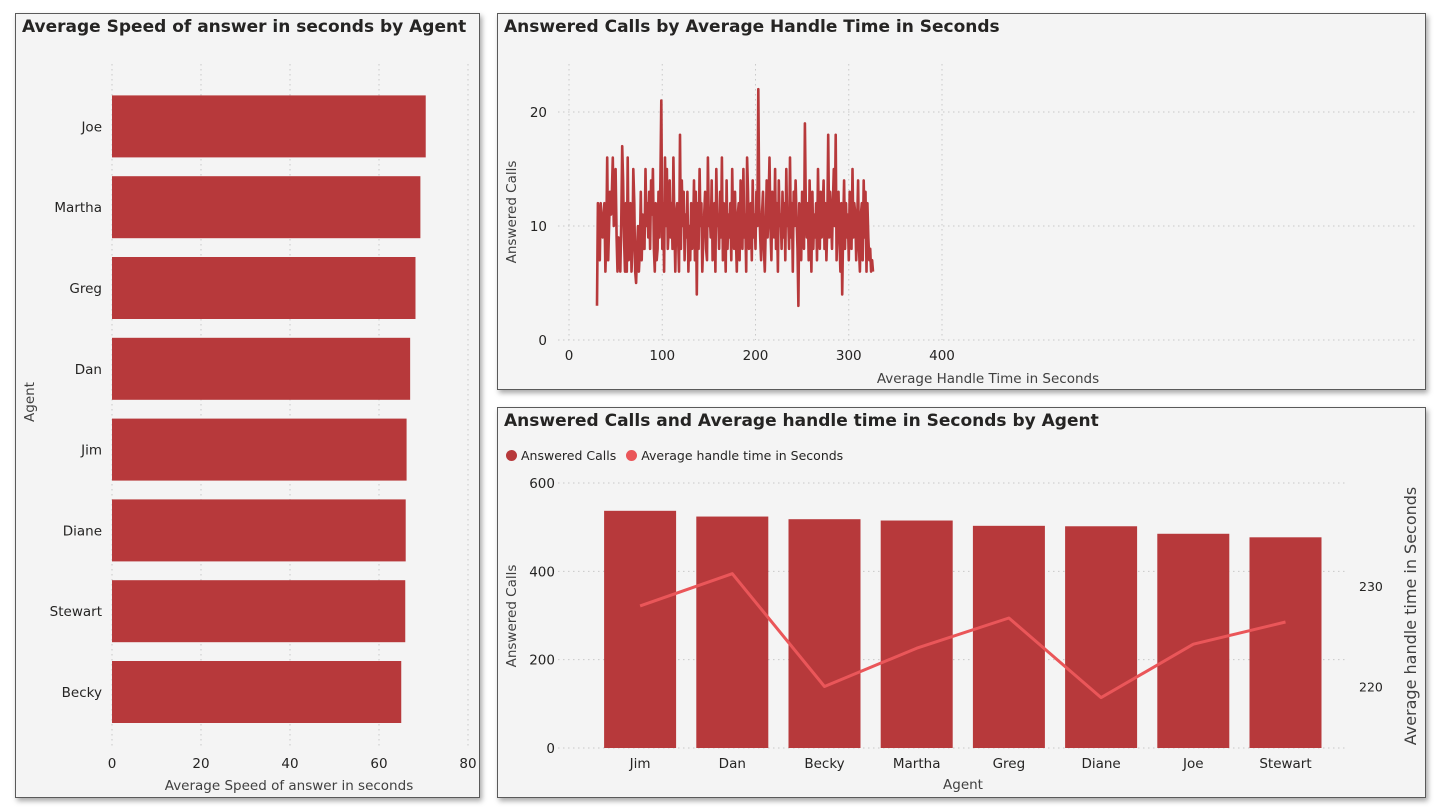 This screenshot has height=808, width=1438. Describe the element at coordinates (988, 379) in the screenshot. I see `x-axis-label: Average Handle Time in Seconds` at that location.